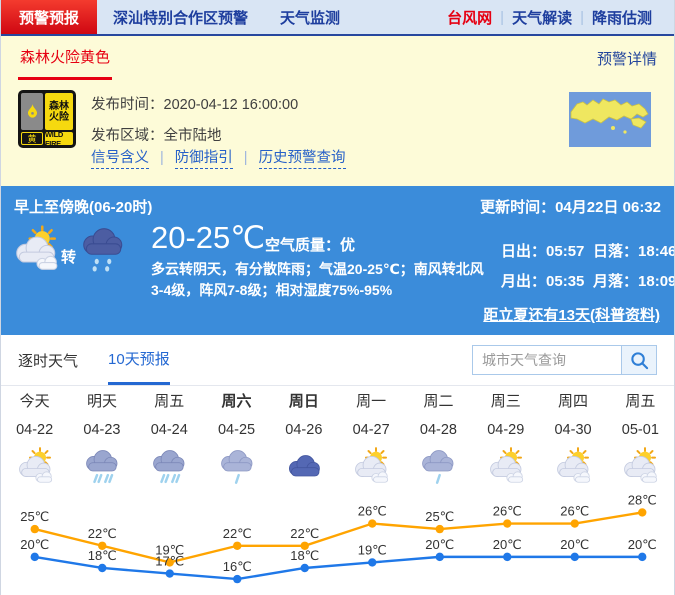  What do you see at coordinates (372, 511) in the screenshot?
I see `temp-label-high: 26℃` at bounding box center [372, 511].